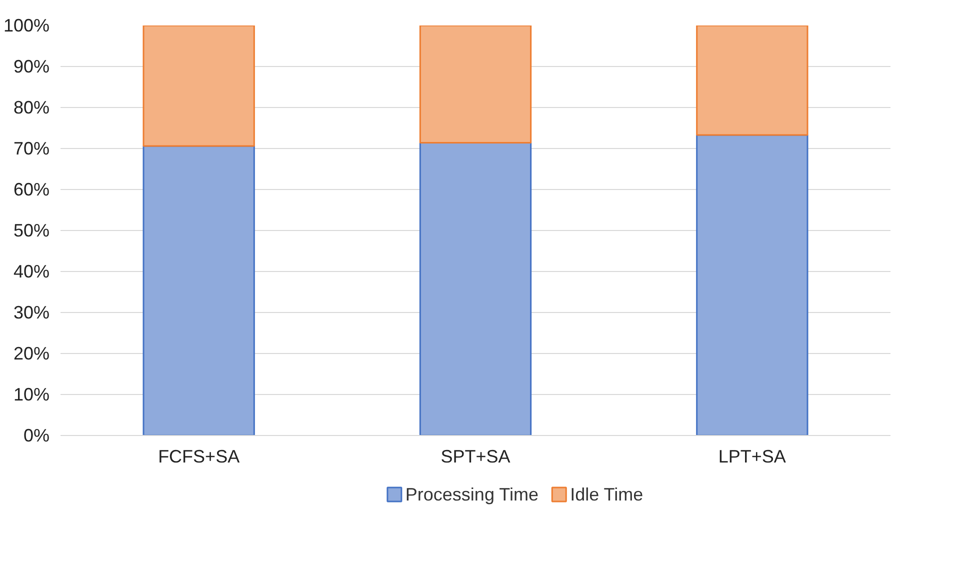 The width and height of the screenshot is (958, 583). What do you see at coordinates (31, 394) in the screenshot?
I see `y-tick-label: 10%` at bounding box center [31, 394].